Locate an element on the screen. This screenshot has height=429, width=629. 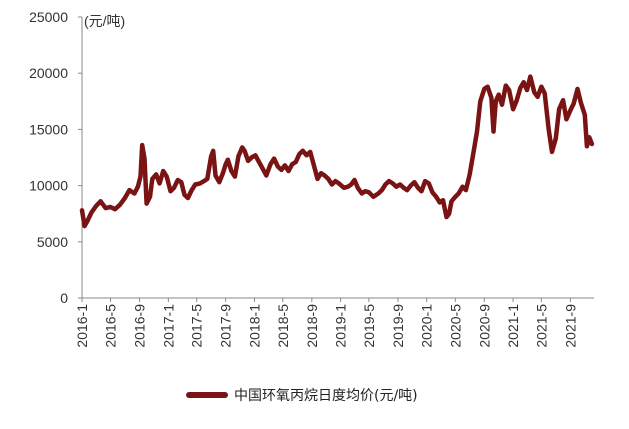
legend-label: 中国环氧丙烷日度均价(元/吨) is located at coordinates (326, 396).